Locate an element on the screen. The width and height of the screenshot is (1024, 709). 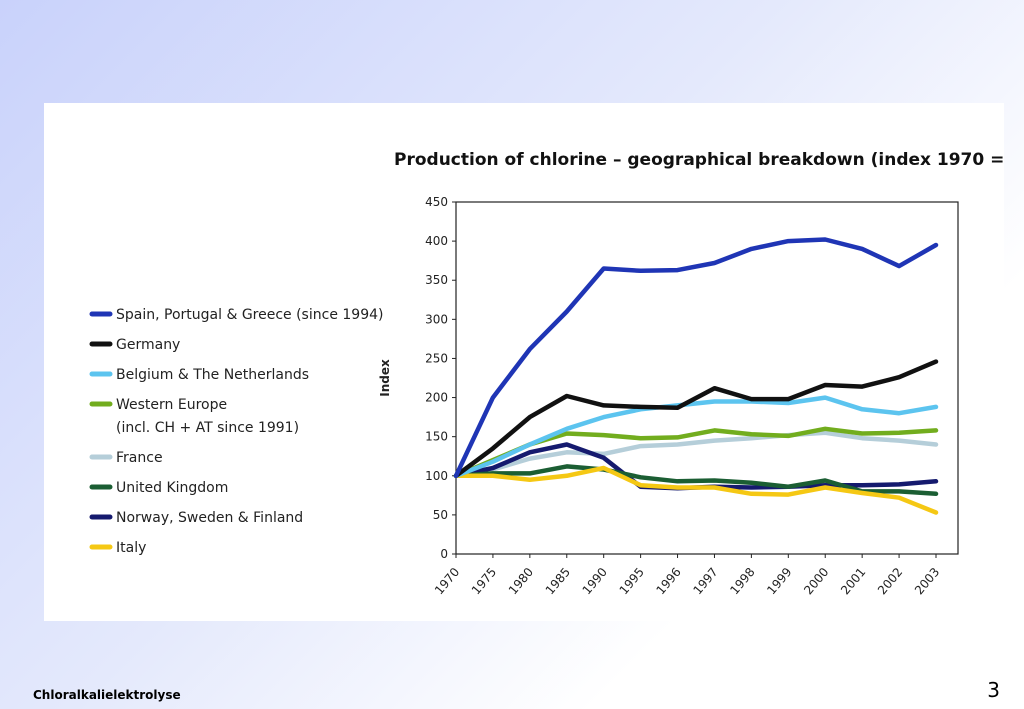
legend-label-1: Germany is located at coordinates (148, 345).